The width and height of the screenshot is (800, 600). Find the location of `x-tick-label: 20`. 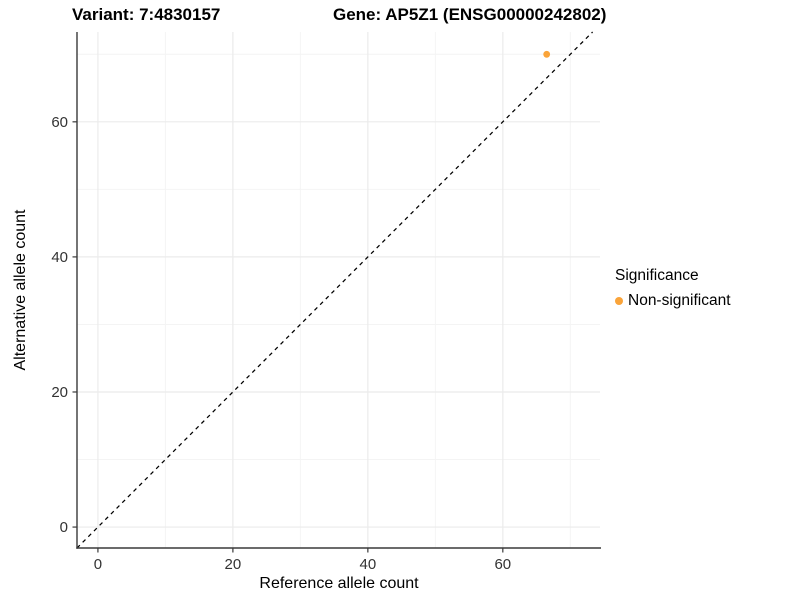

x-tick-label: 20 is located at coordinates (233, 564).